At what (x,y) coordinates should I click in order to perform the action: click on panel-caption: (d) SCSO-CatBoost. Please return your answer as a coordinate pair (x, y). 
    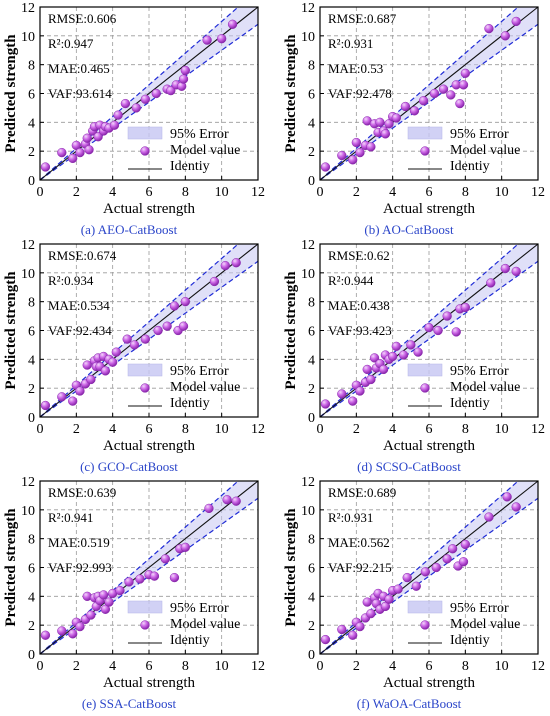
    Looking at the image, I should click on (409, 466).